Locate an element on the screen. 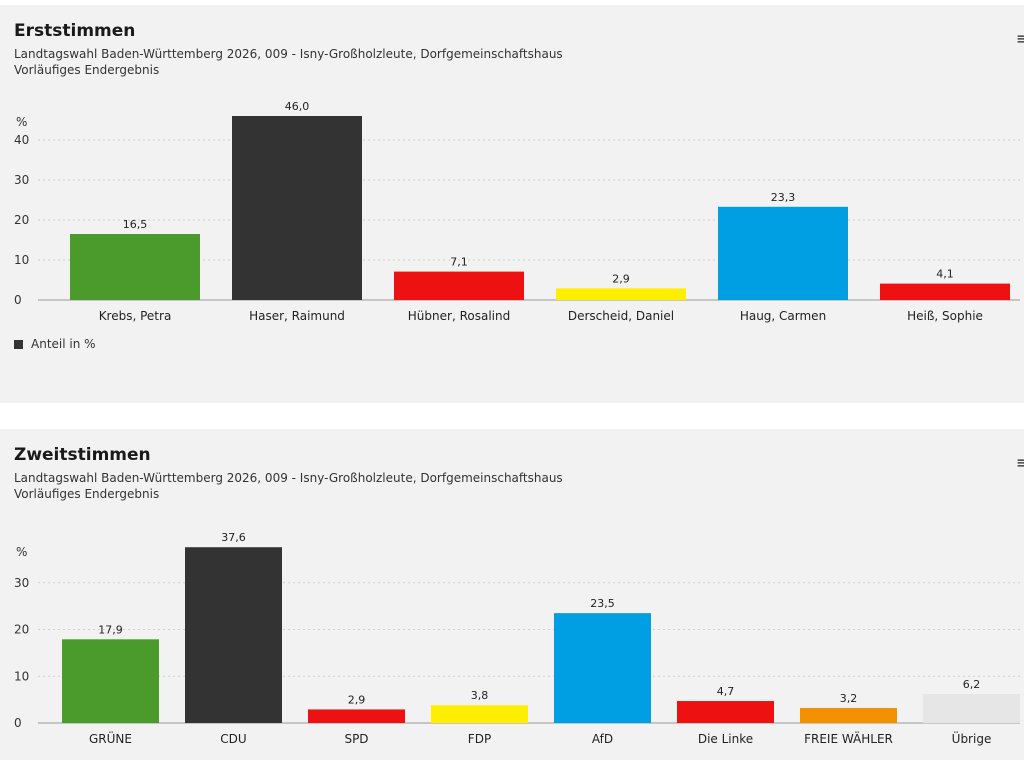 This screenshot has height=760, width=1024. legend: Anteil in % is located at coordinates (55, 344).